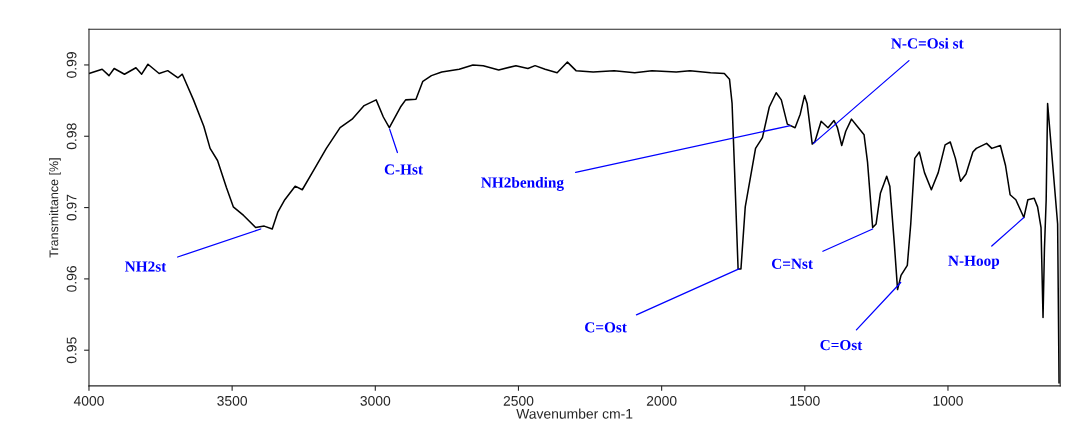 This screenshot has height=437, width=1072. What do you see at coordinates (927, 43) in the screenshot?
I see `annotation: N-C=Osi st` at bounding box center [927, 43].